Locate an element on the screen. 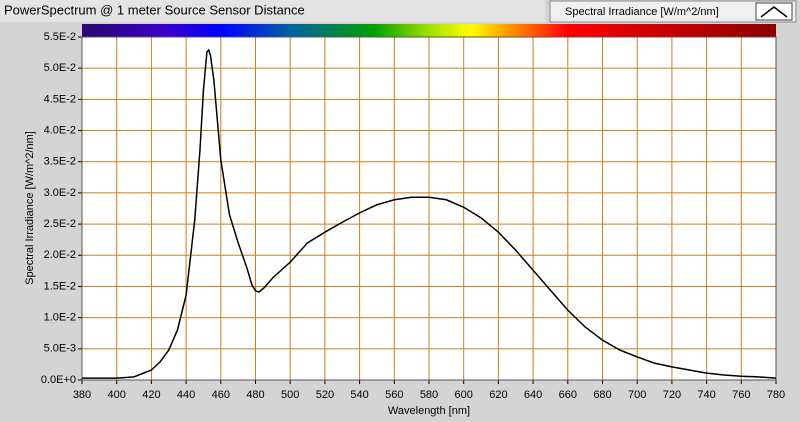 This screenshot has height=422, width=800. x-tick-label: 560 is located at coordinates (394, 395).